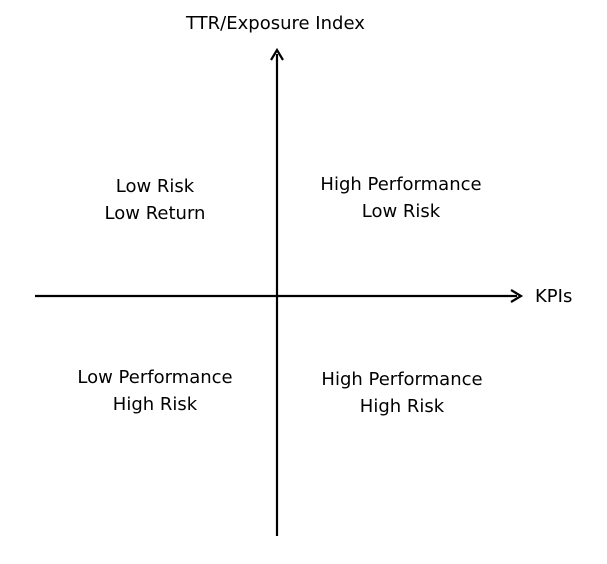  Describe the element at coordinates (275, 23) in the screenshot. I see `y-axis-label: TTR/Exposure Index` at that location.